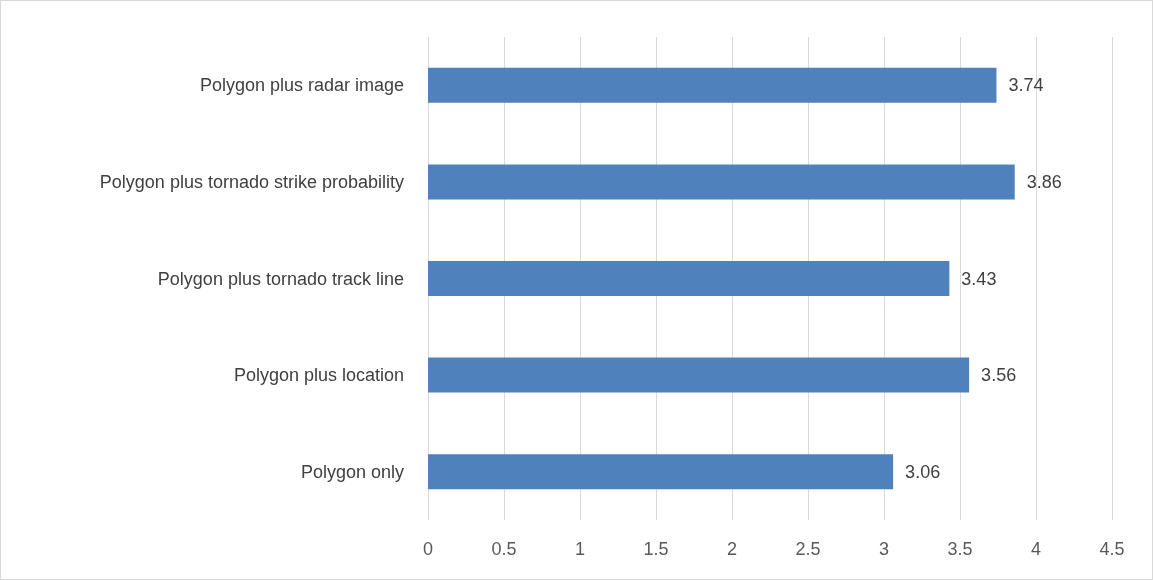 This screenshot has width=1153, height=580. I want to click on y-tick-label: Polygon only, so click(352, 471).